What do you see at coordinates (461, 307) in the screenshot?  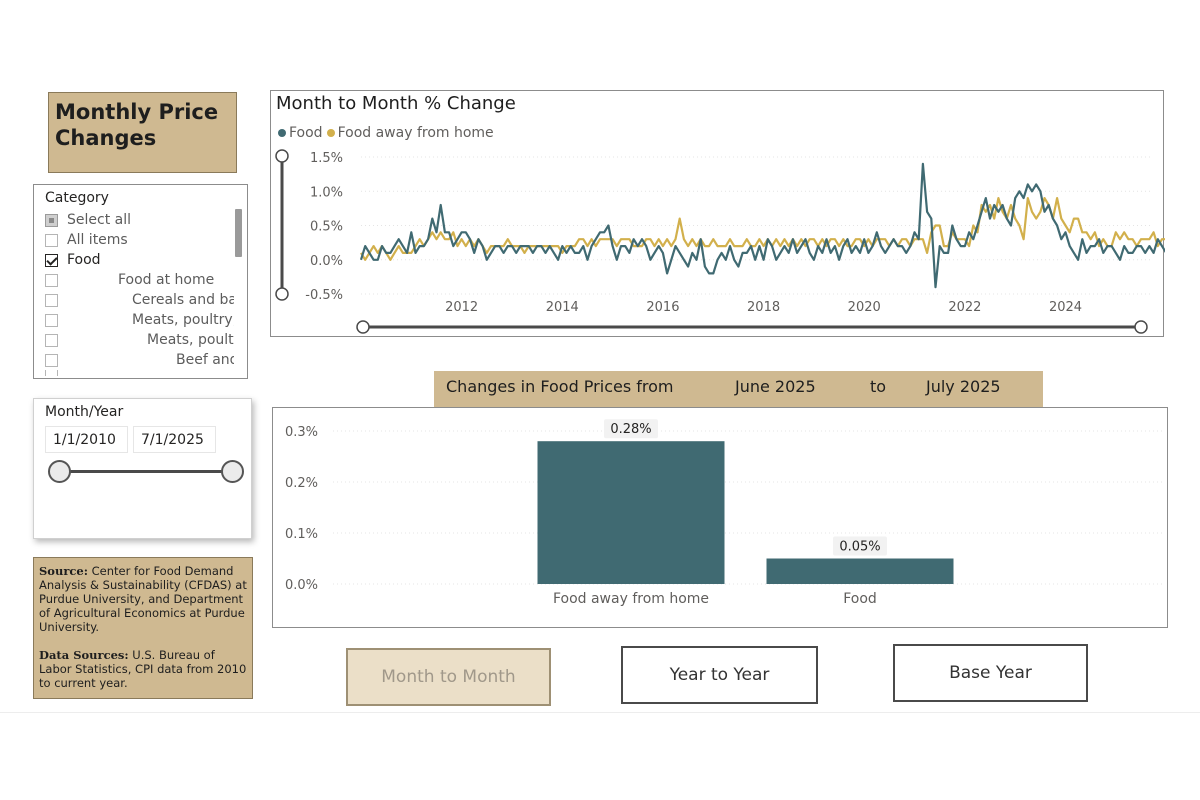 I see `x-tick-label: 2012` at bounding box center [461, 307].